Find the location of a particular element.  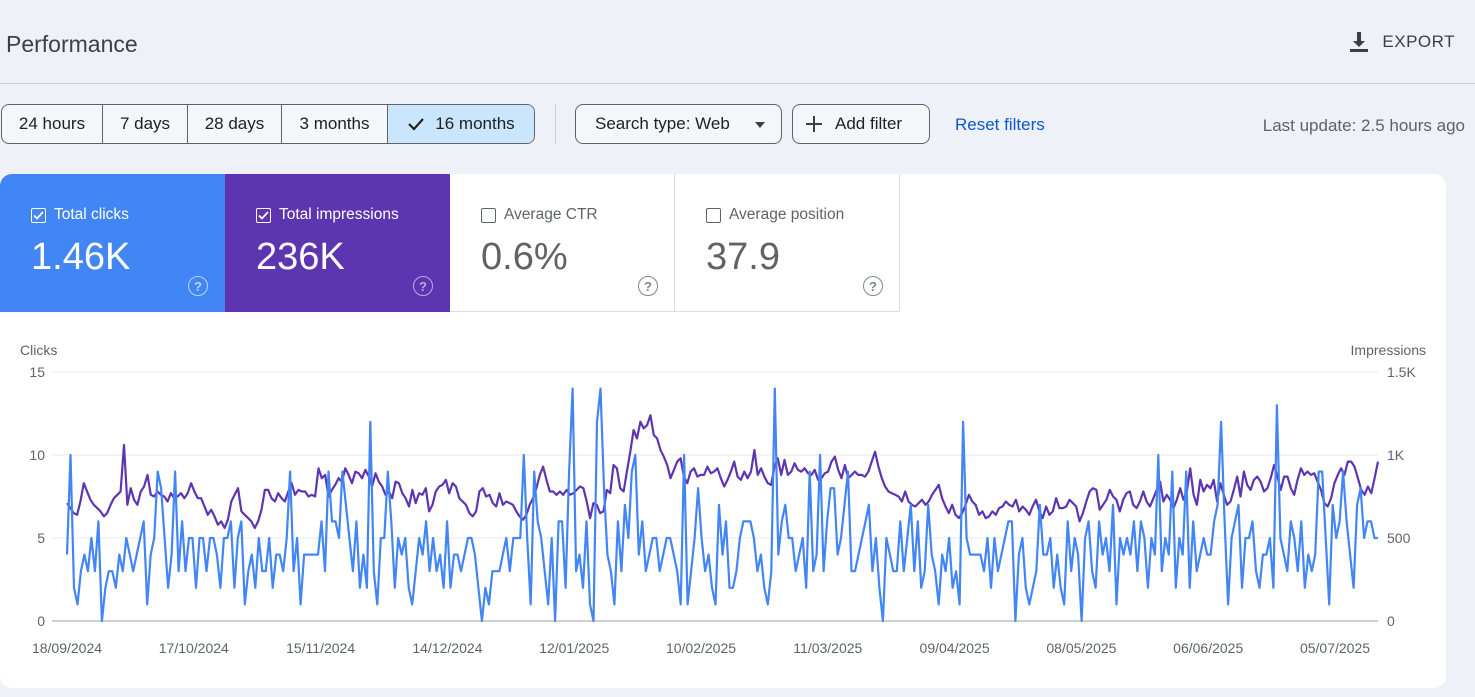

right-axis-label: Impressions is located at coordinates (1388, 350).